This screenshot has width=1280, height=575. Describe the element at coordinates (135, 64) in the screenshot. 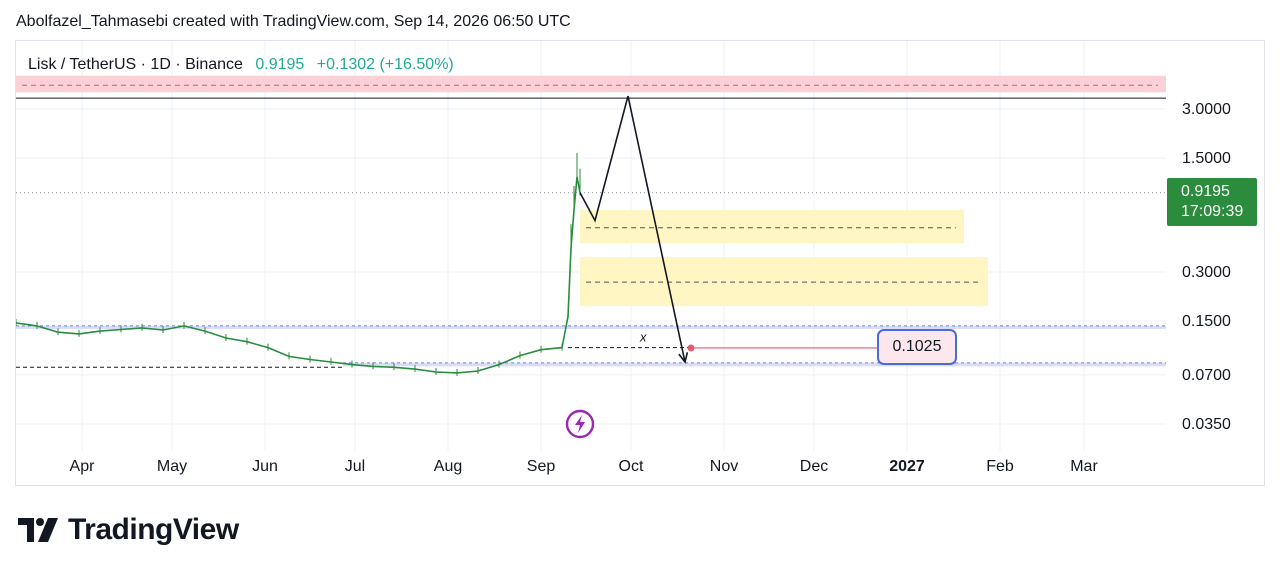

I see `symbol-label: Lisk / TetherUS · 1D · Binance` at that location.